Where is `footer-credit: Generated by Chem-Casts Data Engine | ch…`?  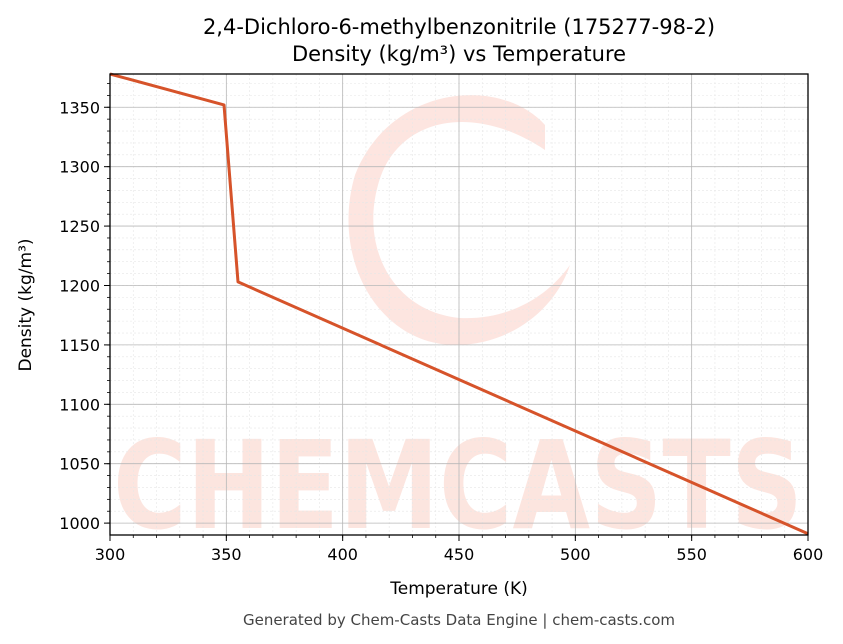 footer-credit: Generated by Chem-Casts Data Engine | ch… is located at coordinates (459, 620).